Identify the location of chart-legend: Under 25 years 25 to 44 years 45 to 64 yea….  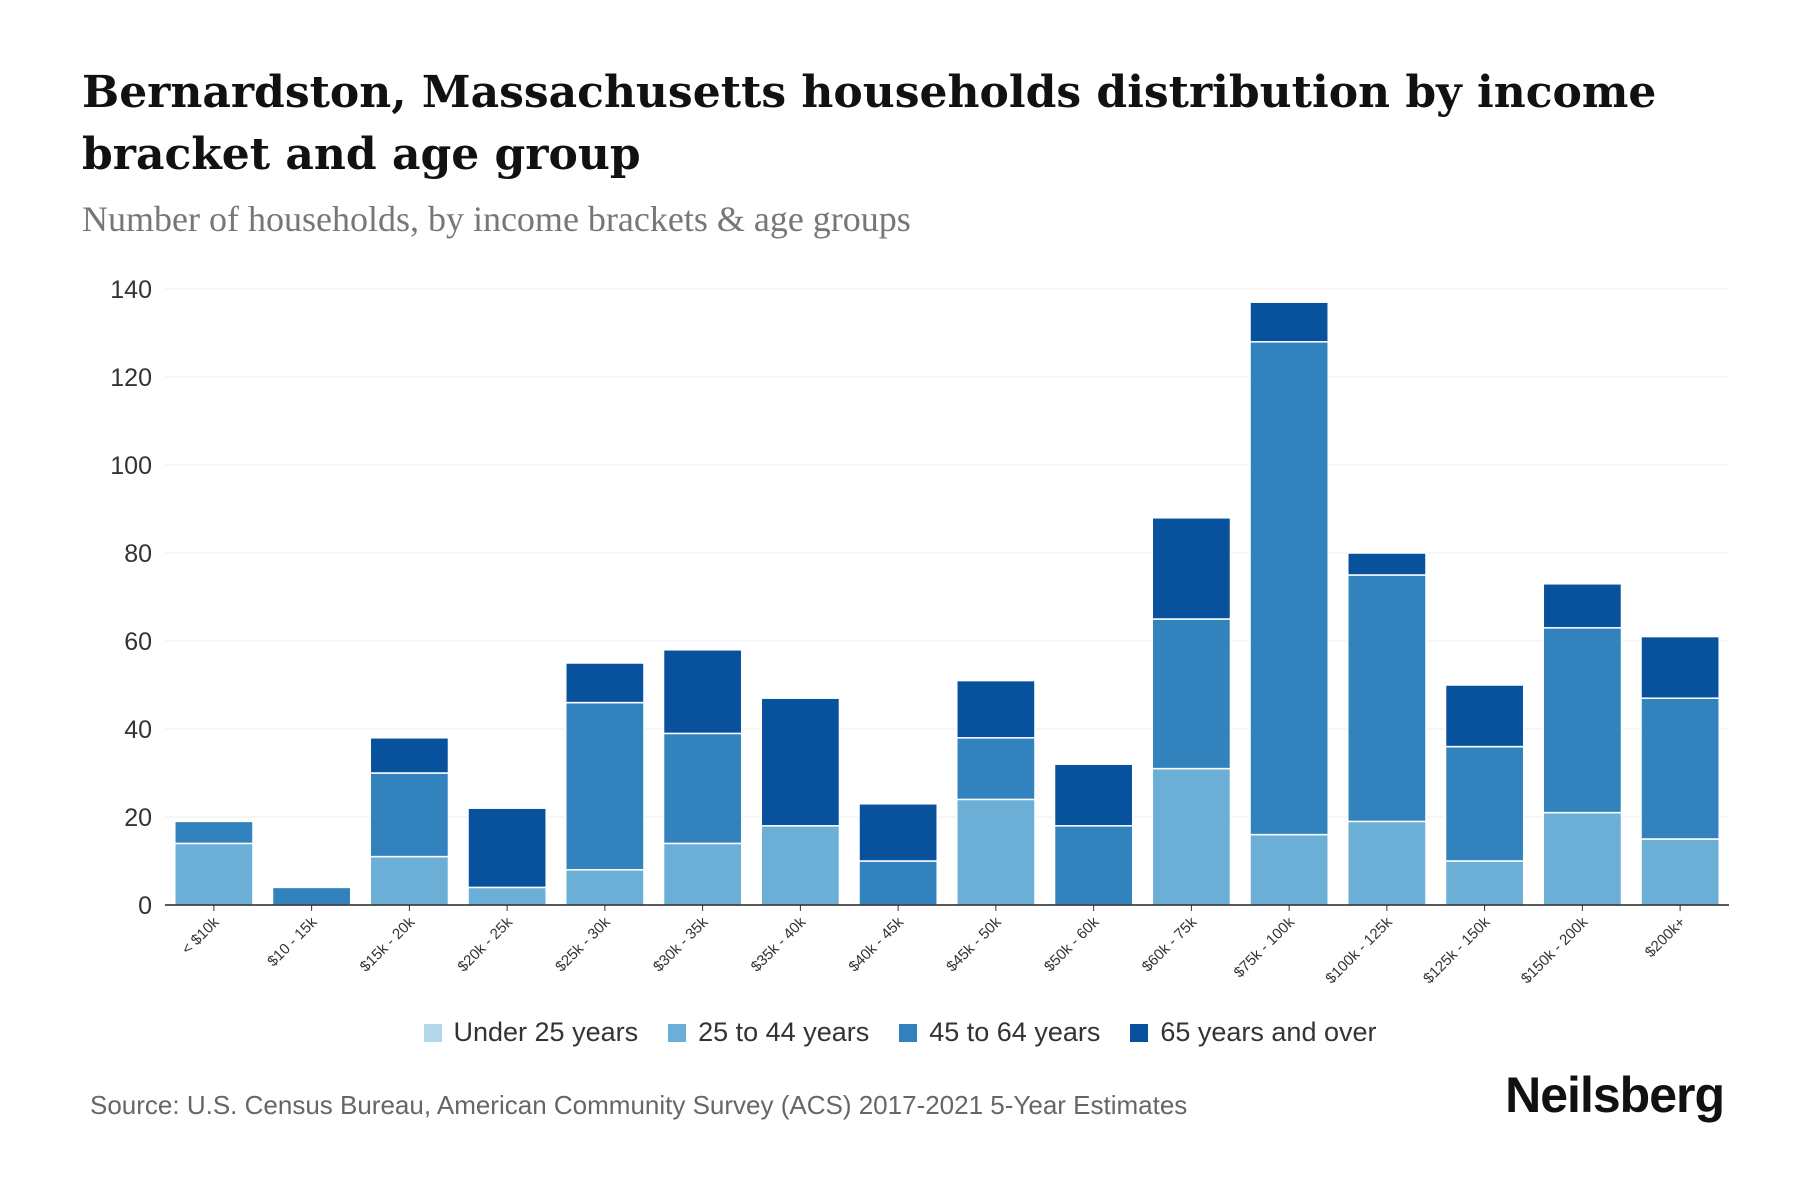
(900, 1032).